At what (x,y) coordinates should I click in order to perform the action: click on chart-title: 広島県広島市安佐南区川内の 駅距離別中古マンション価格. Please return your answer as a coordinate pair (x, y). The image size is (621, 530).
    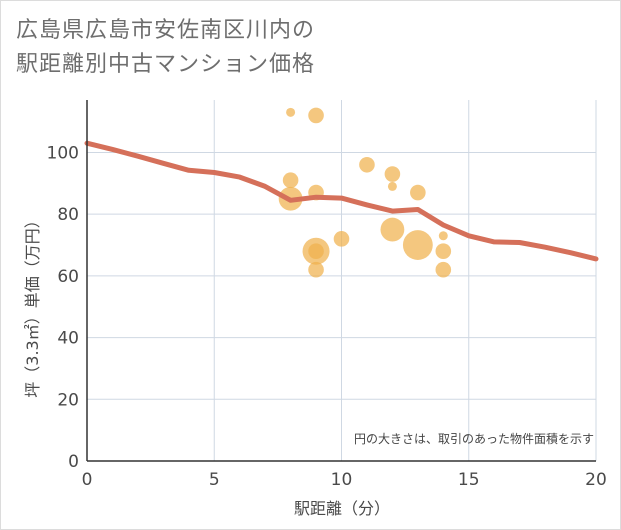
    Looking at the image, I should click on (165, 48).